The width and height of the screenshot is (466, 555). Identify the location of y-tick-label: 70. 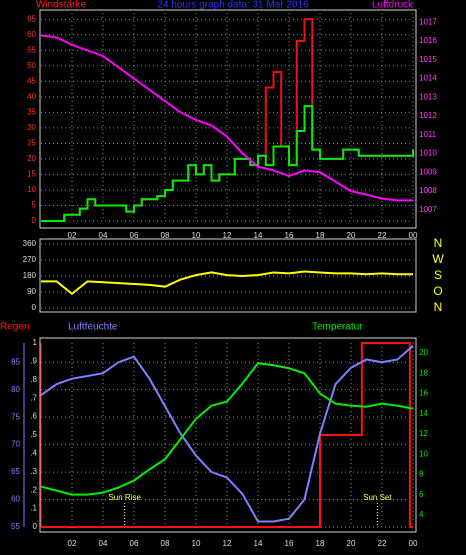
(15, 444).